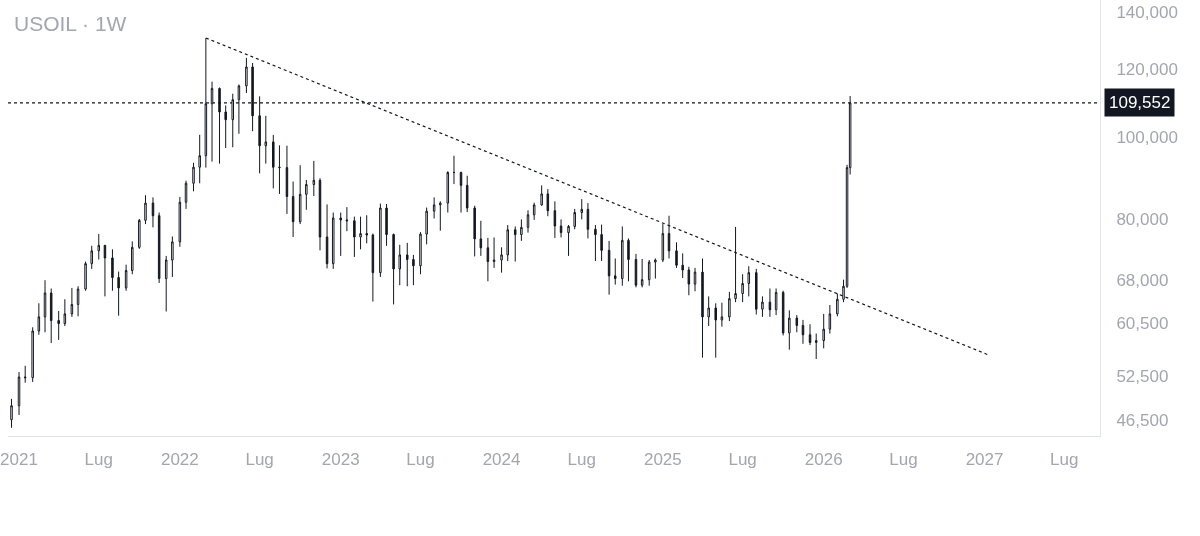 The width and height of the screenshot is (1200, 536). I want to click on y-tick-label: 80,000, so click(1142, 220).